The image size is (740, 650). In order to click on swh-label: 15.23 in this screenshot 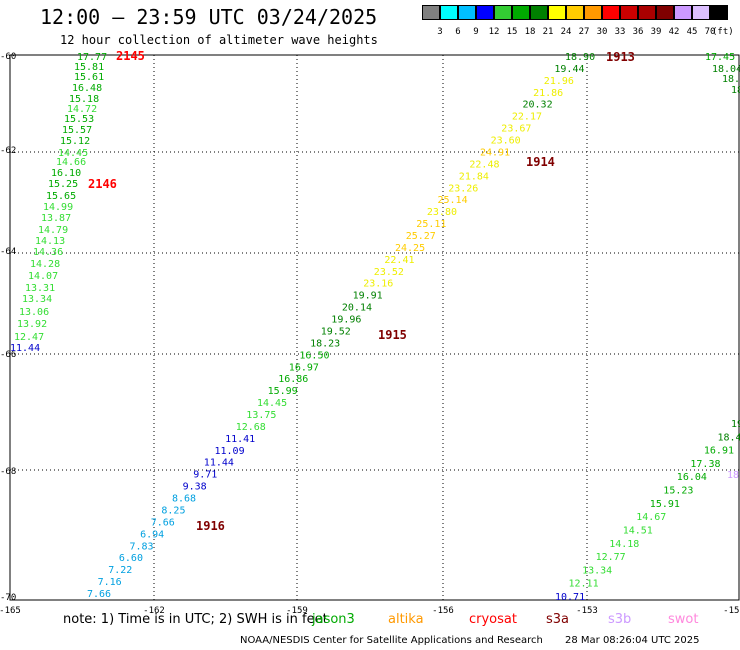, I will do `click(678, 491)`.